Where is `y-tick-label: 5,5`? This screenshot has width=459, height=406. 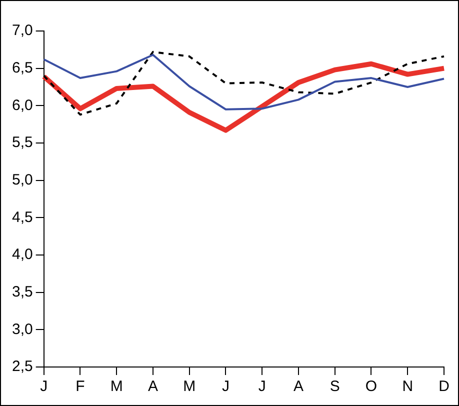
y-tick-label: 5,5 is located at coordinates (22, 143).